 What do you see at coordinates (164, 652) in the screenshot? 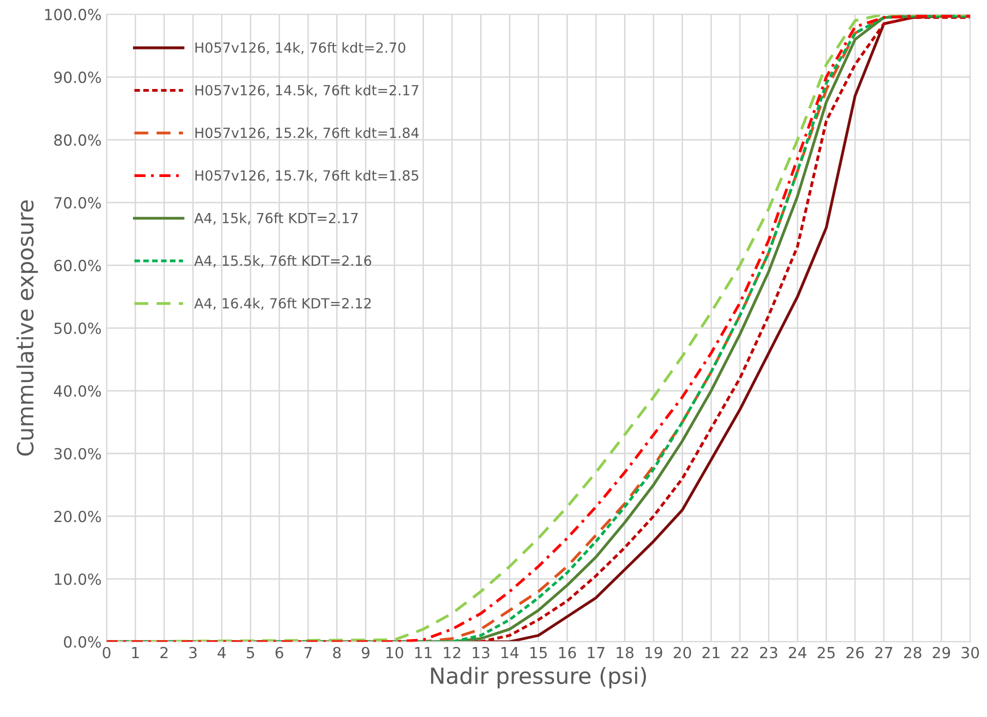
I see `x-tick-label: 2` at bounding box center [164, 652].